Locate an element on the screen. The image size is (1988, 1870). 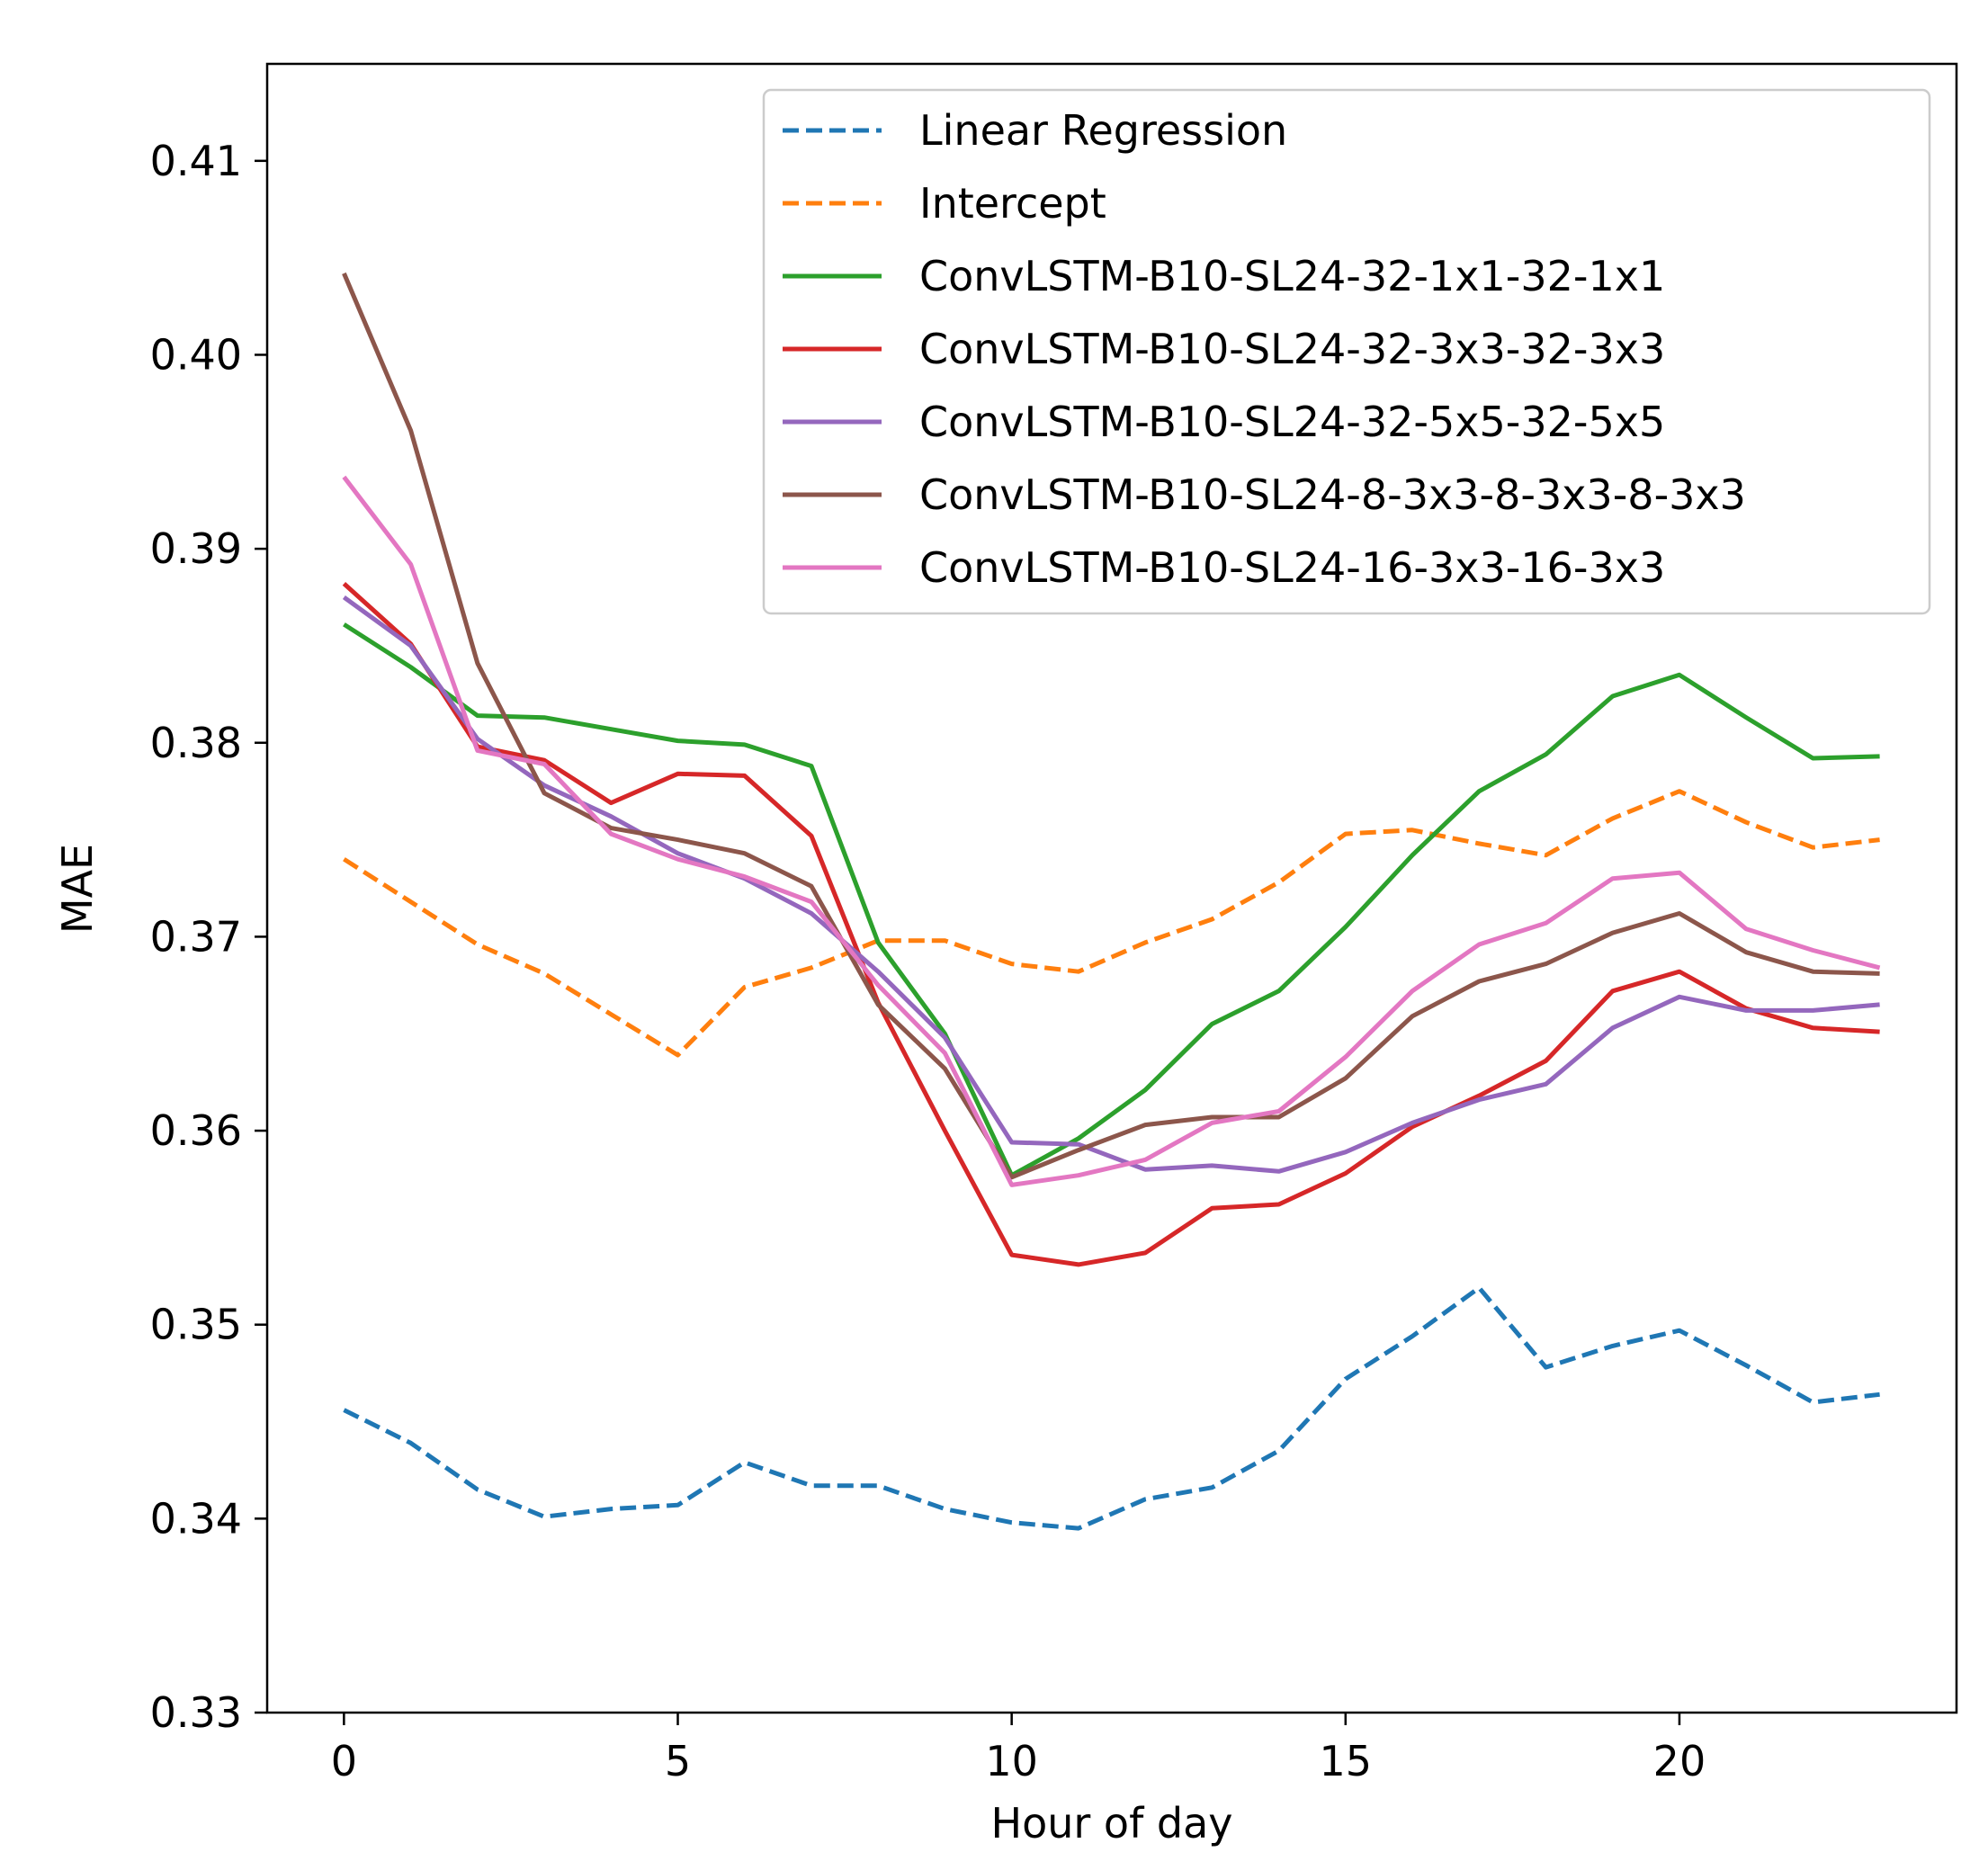
legend-label-4: ConvLSTM-B10-SL24-32-3x3-32-3x3 is located at coordinates (1292, 349).